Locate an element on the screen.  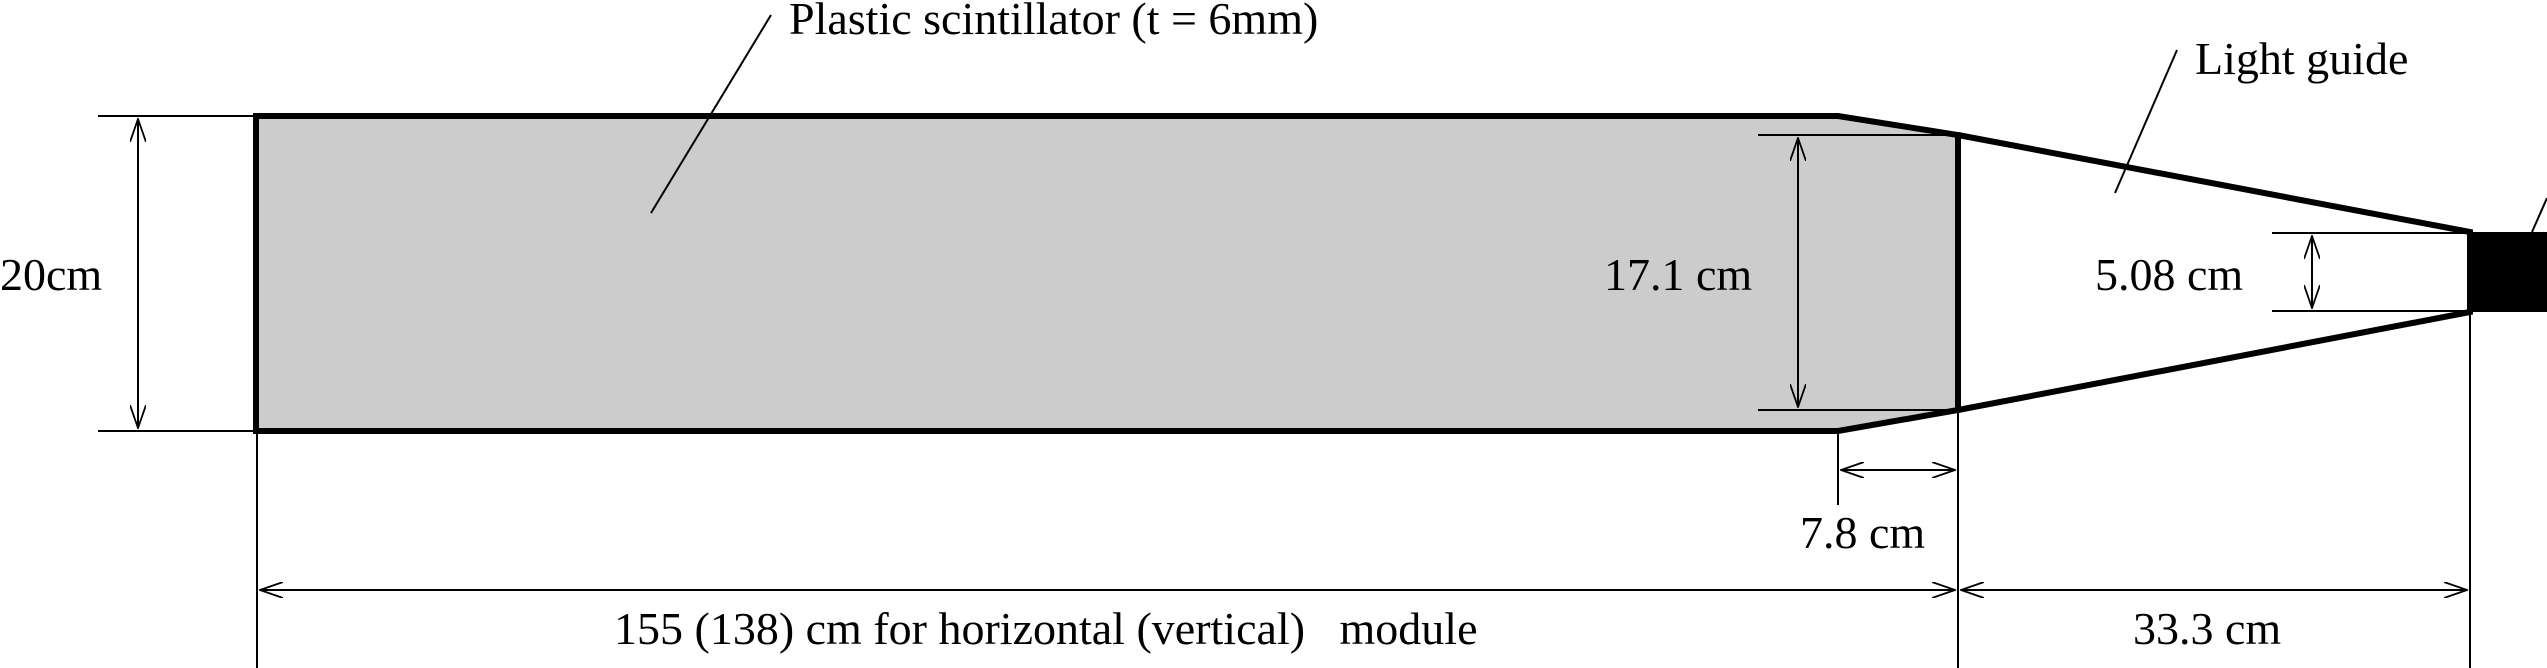
guide-length-label: 33.3 cm is located at coordinates (2207, 628).